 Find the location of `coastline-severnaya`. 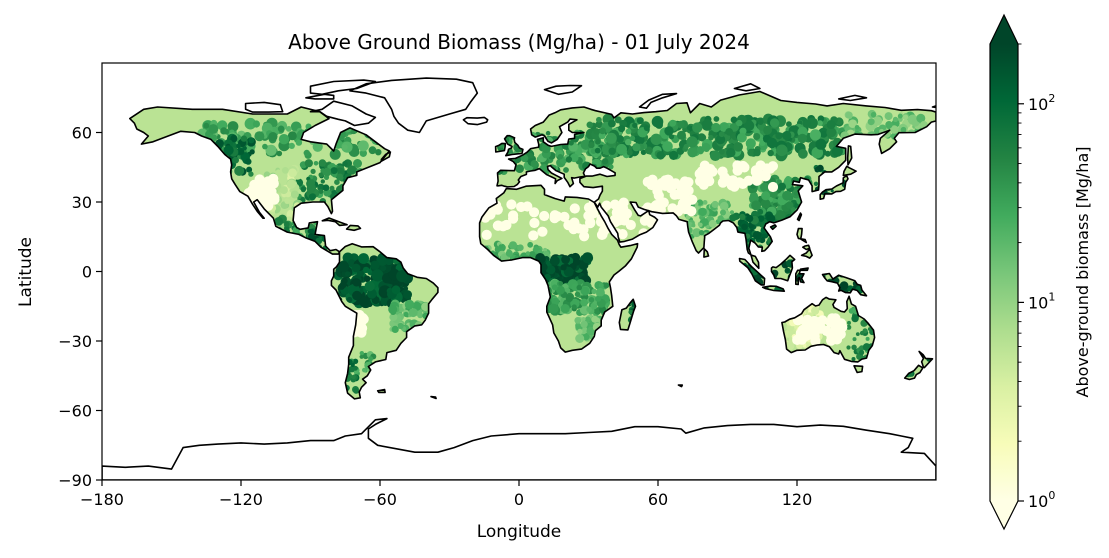

coastline-severnaya is located at coordinates (747, 87).